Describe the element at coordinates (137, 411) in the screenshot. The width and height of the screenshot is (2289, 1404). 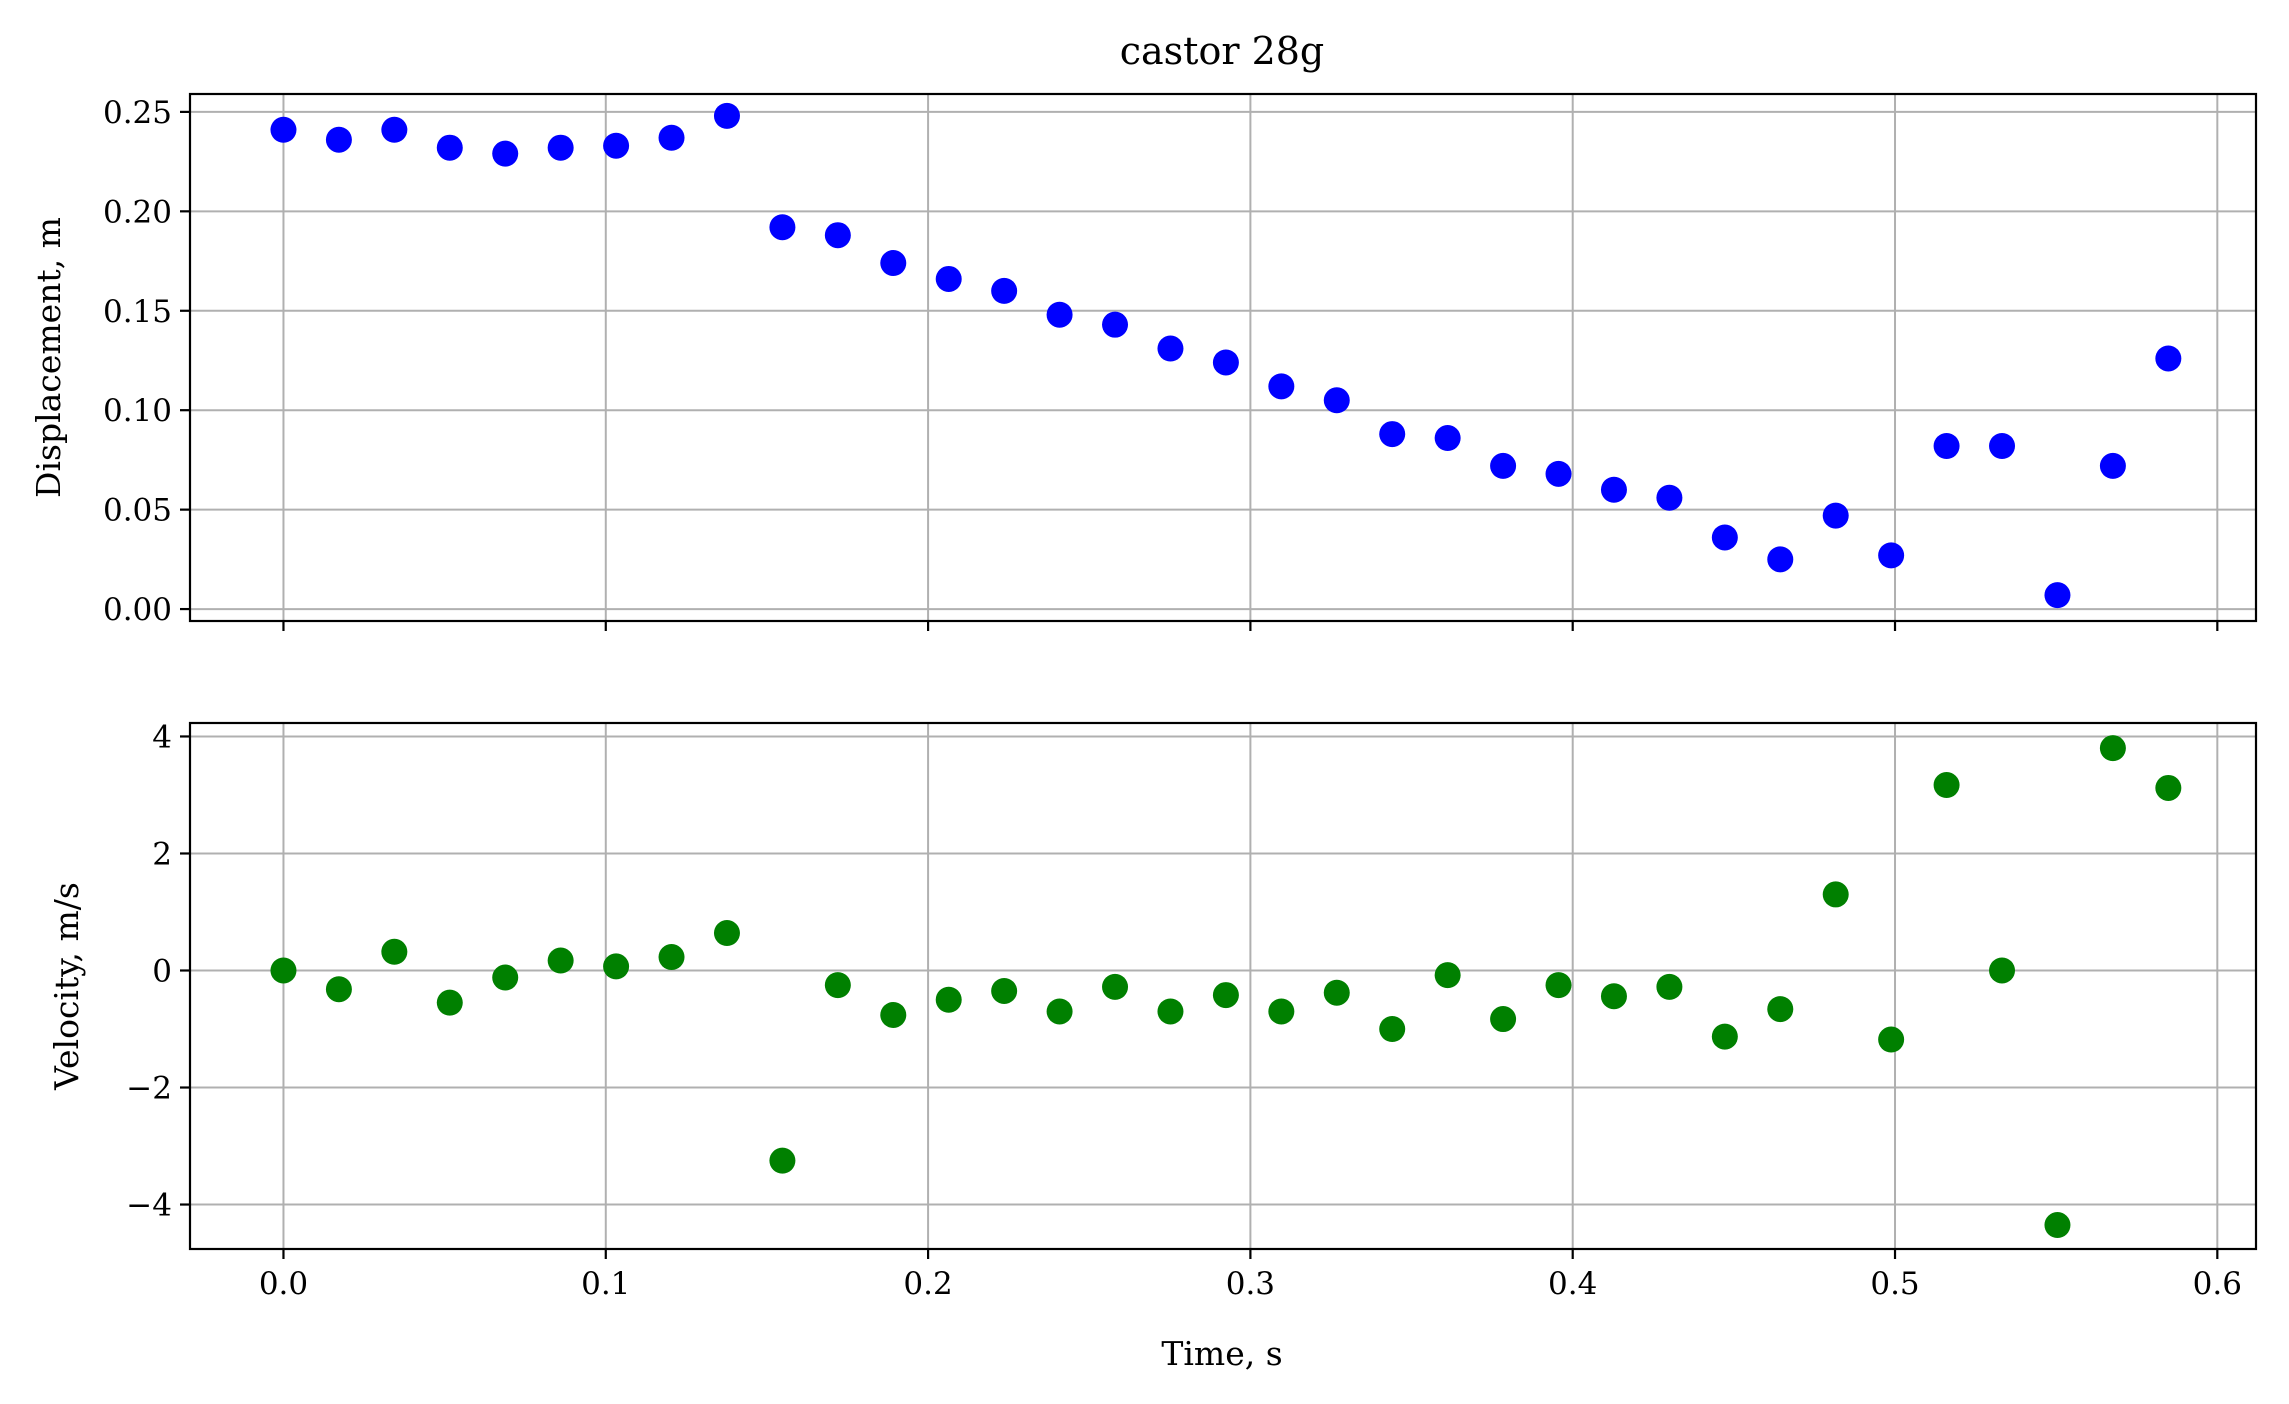
I see `displacement-y-tick-label: 0.10` at that location.